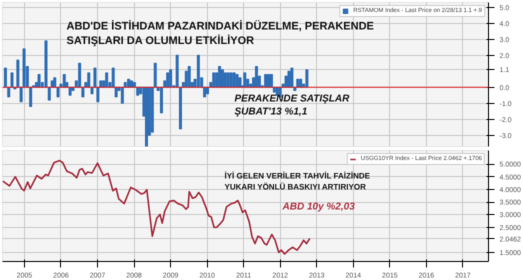 This screenshot has width=523, height=280. I want to click on annotation: İYİ GELEN VERİLER TAHVİL FAİZİNDE YUKARI YÖNLÜ BASKIYI ARTIRIYOR, so click(297, 182).